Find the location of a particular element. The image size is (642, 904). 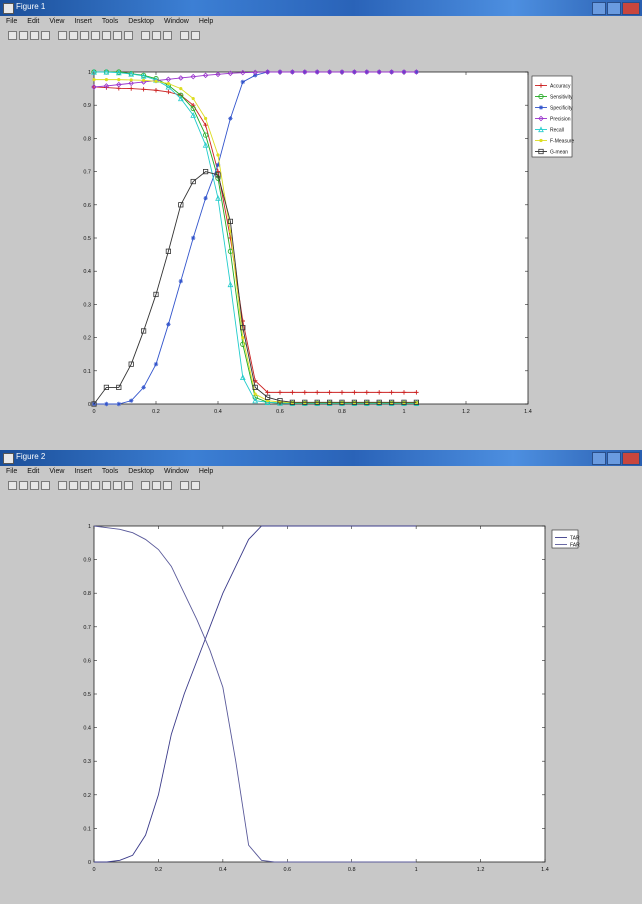

figure-icon is located at coordinates (8, 8).